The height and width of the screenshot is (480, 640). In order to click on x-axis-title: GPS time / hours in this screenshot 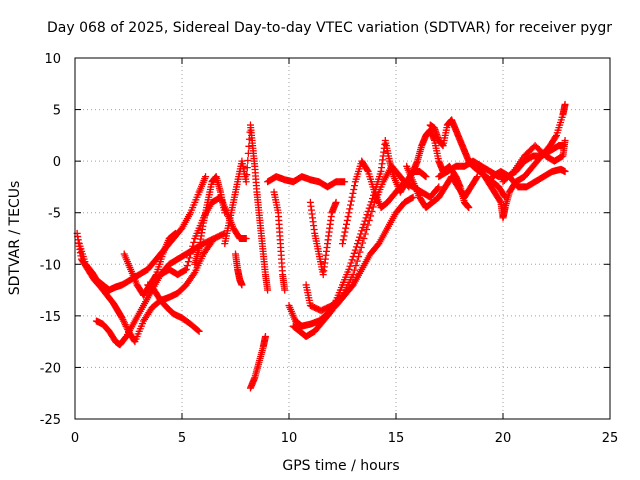, I will do `click(340, 466)`.